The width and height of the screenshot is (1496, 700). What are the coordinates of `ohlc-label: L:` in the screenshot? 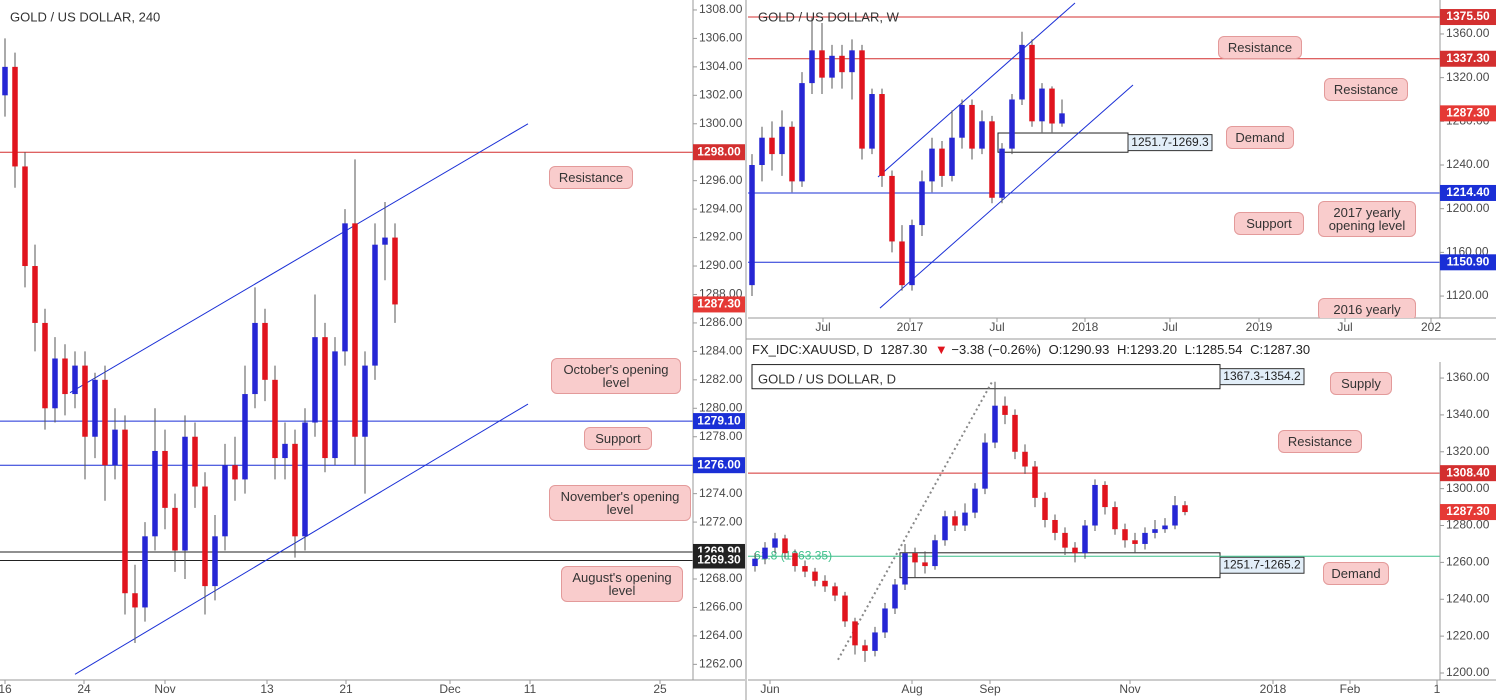 It's located at (1190, 349).